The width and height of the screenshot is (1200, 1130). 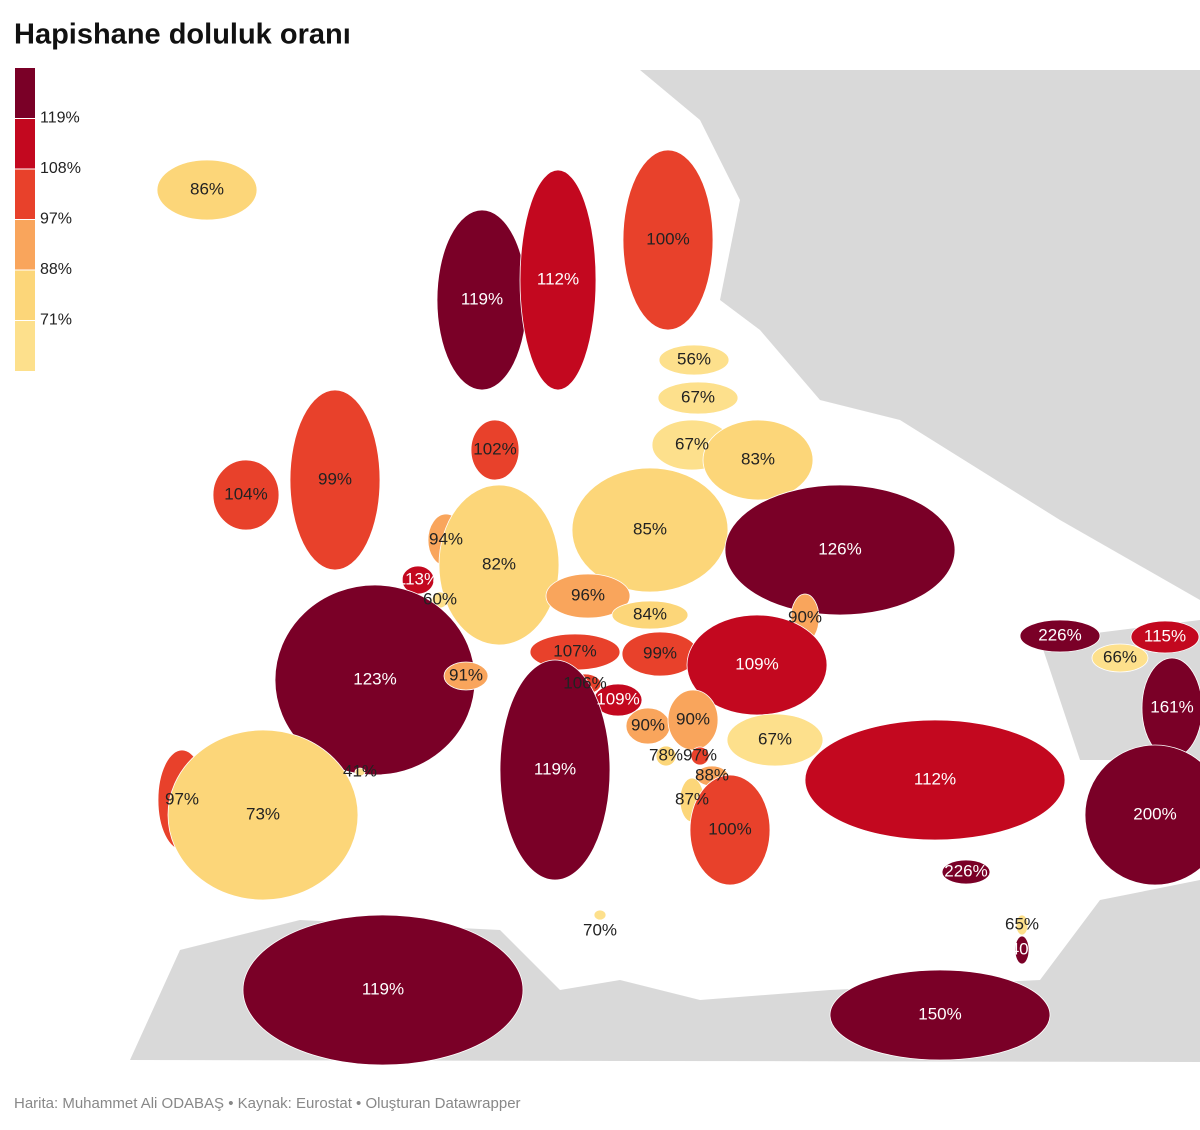 I want to click on region-label: 87%, so click(x=692, y=798).